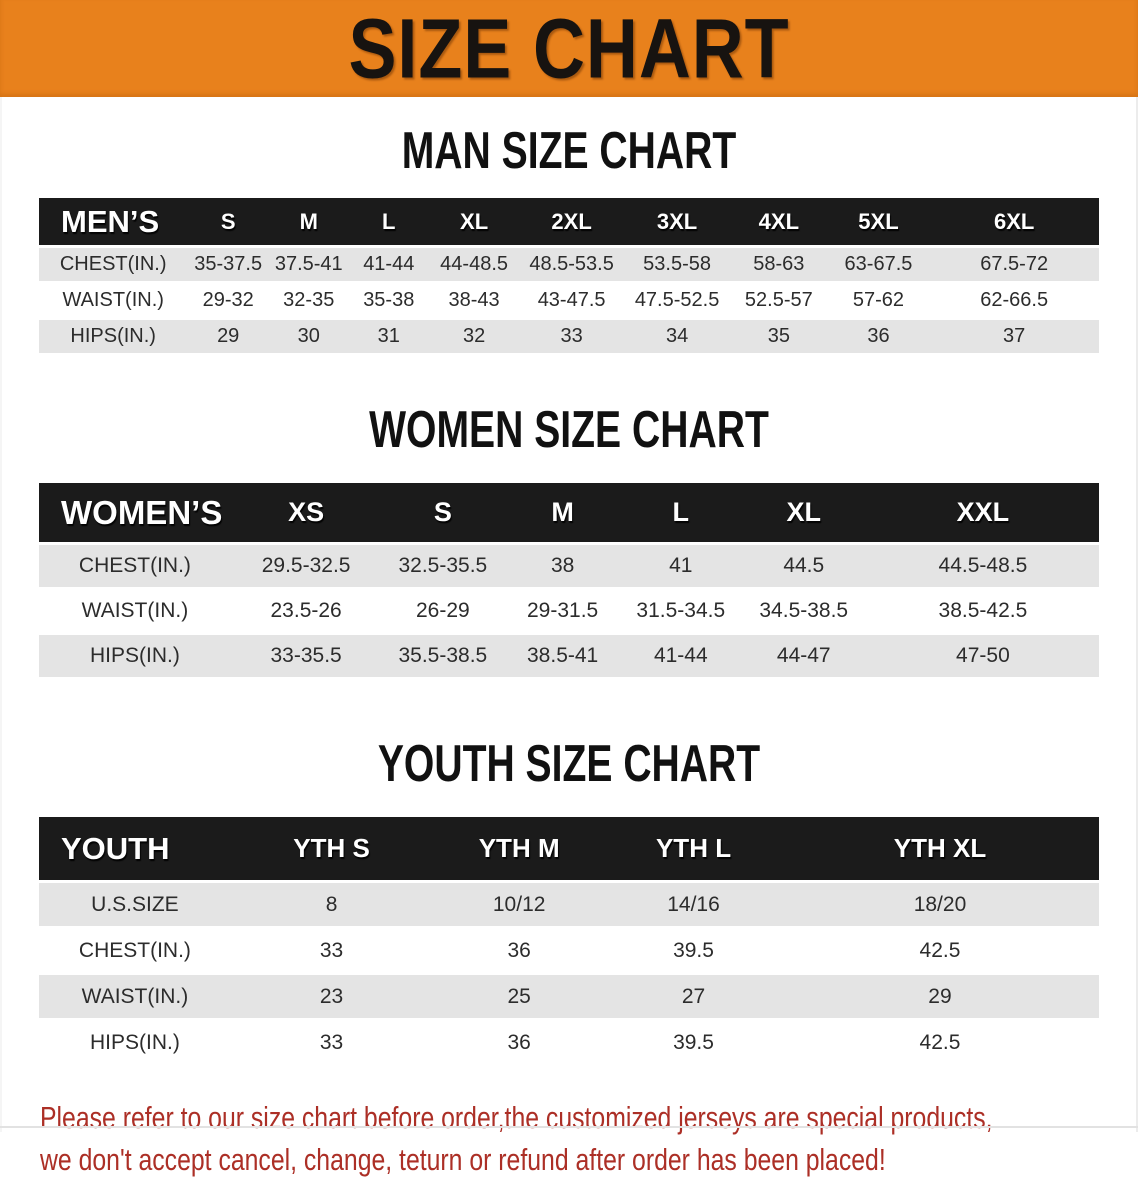 The image size is (1138, 1181). What do you see at coordinates (474, 300) in the screenshot?
I see `size-value: 38-43` at bounding box center [474, 300].